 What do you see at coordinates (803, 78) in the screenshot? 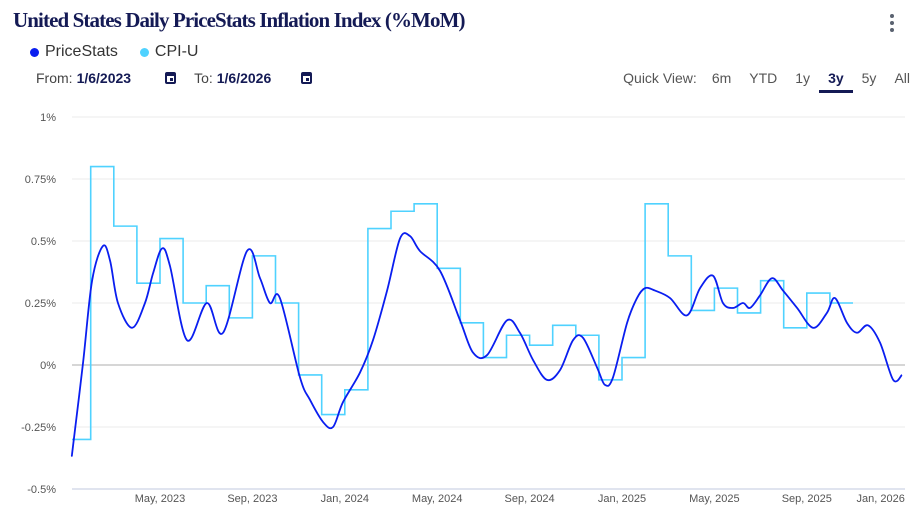
I see `quick-view-1y: 1y` at bounding box center [803, 78].